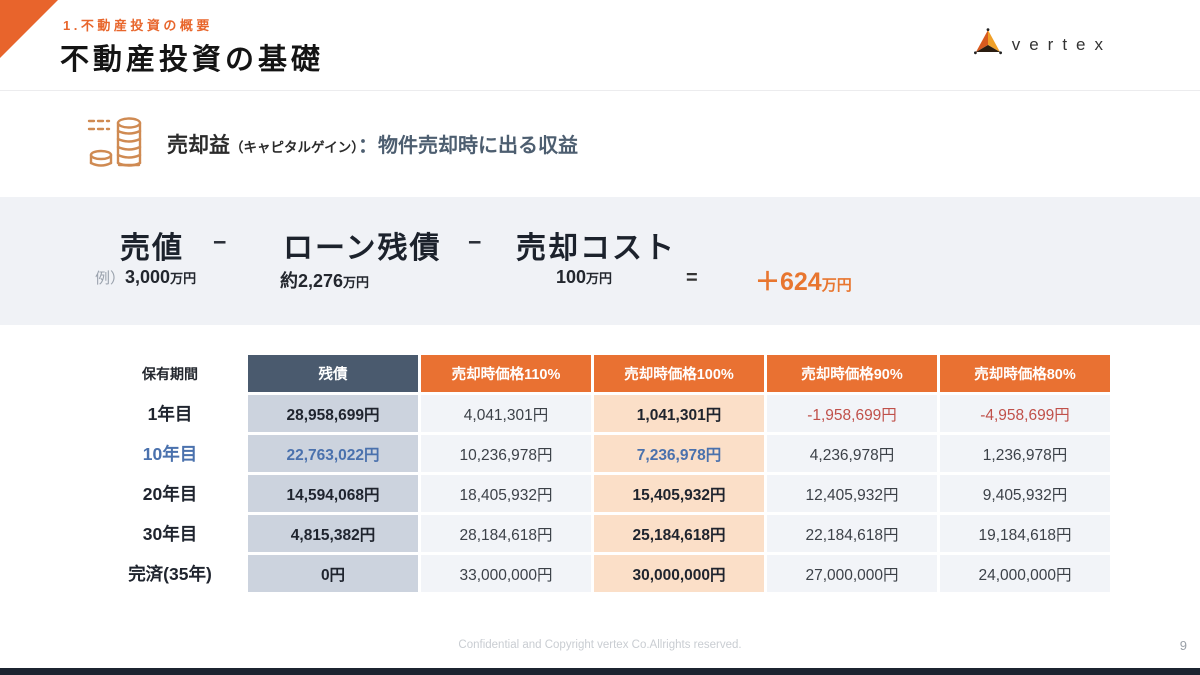 The image size is (1200, 675). What do you see at coordinates (584, 277) in the screenshot?
I see `example-sale-cost: 100万円` at bounding box center [584, 277].